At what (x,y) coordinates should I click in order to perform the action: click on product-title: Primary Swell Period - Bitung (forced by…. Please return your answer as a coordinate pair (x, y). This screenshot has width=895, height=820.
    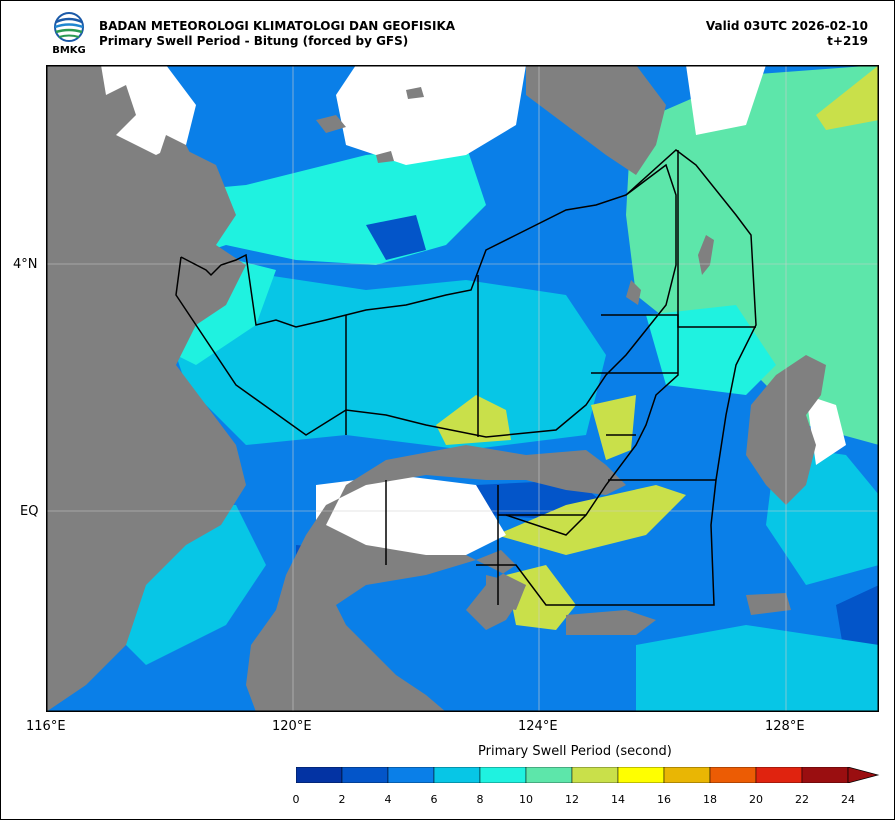
    Looking at the image, I should click on (254, 41).